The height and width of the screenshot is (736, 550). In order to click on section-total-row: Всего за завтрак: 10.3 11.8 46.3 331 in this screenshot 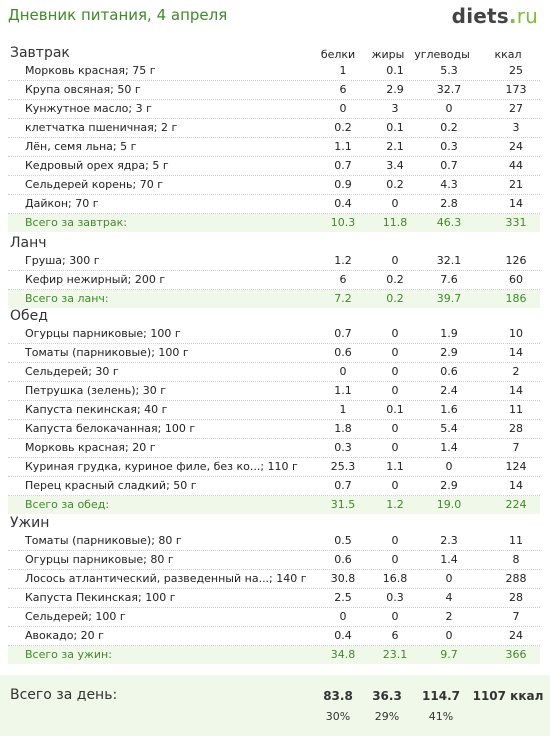, I will do `click(274, 223)`.